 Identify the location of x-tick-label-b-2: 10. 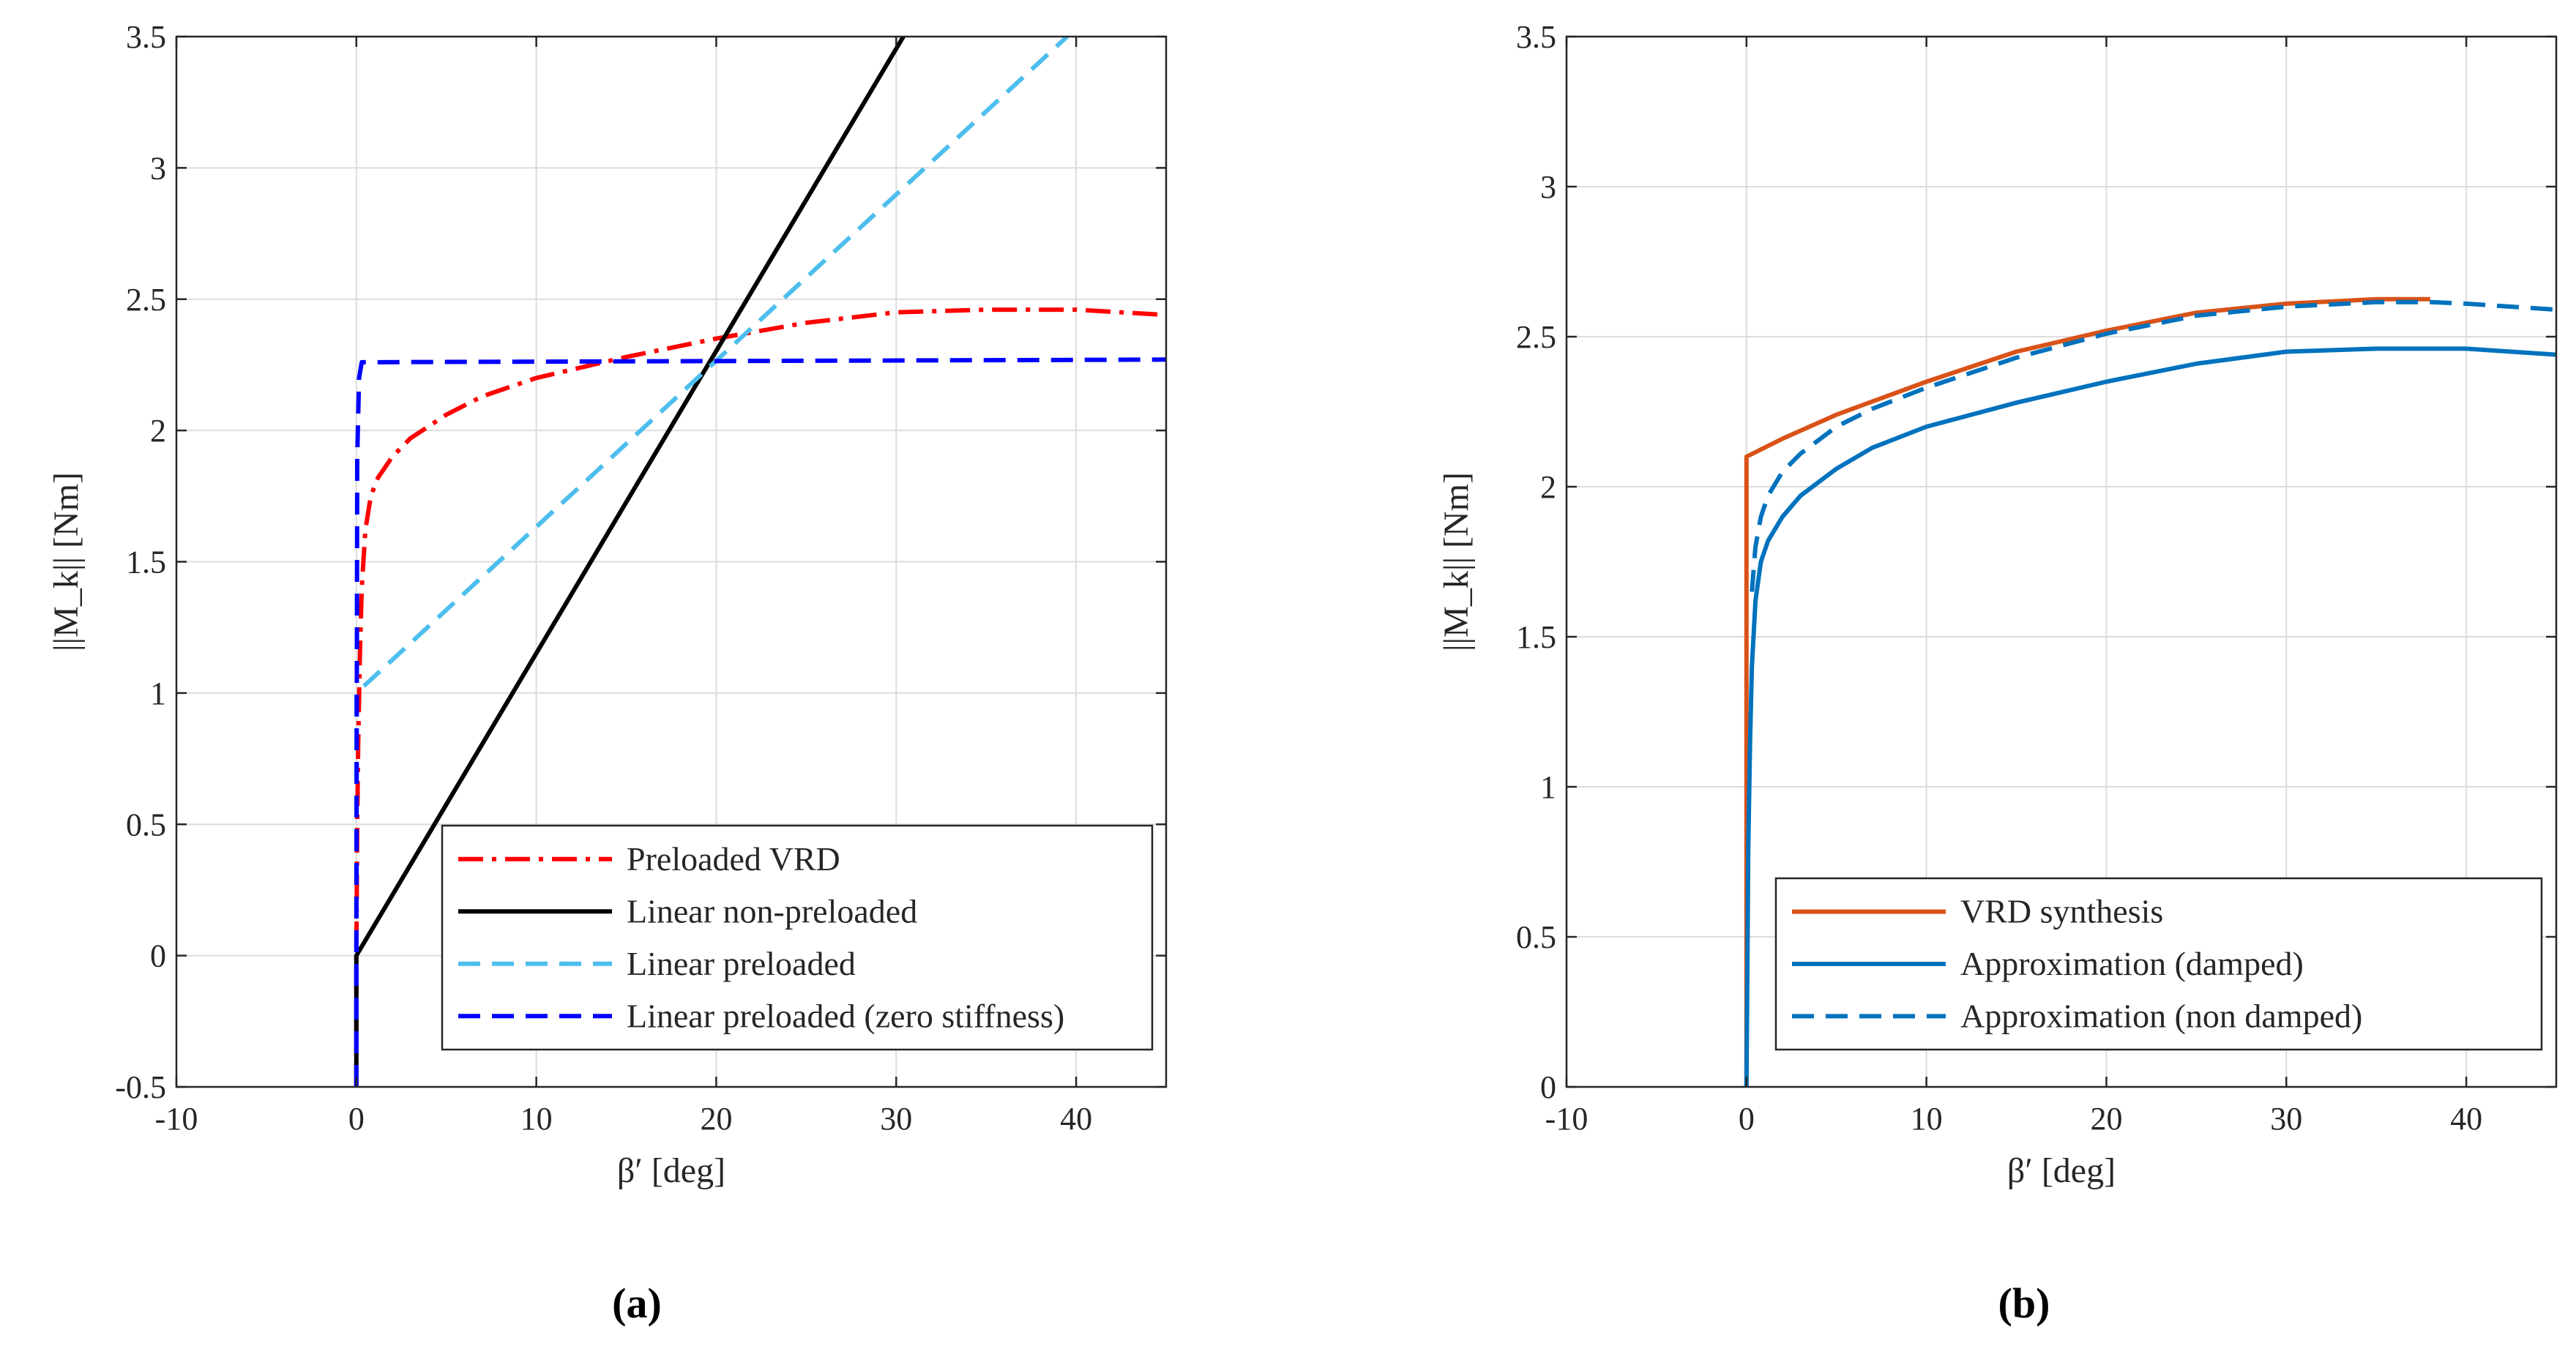
(1927, 1119).